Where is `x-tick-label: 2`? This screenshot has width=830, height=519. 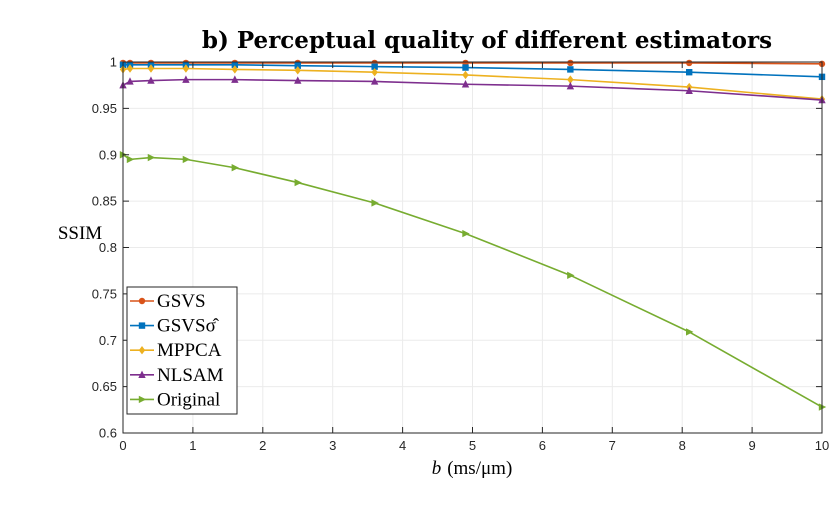 x-tick-label: 2 is located at coordinates (262, 445).